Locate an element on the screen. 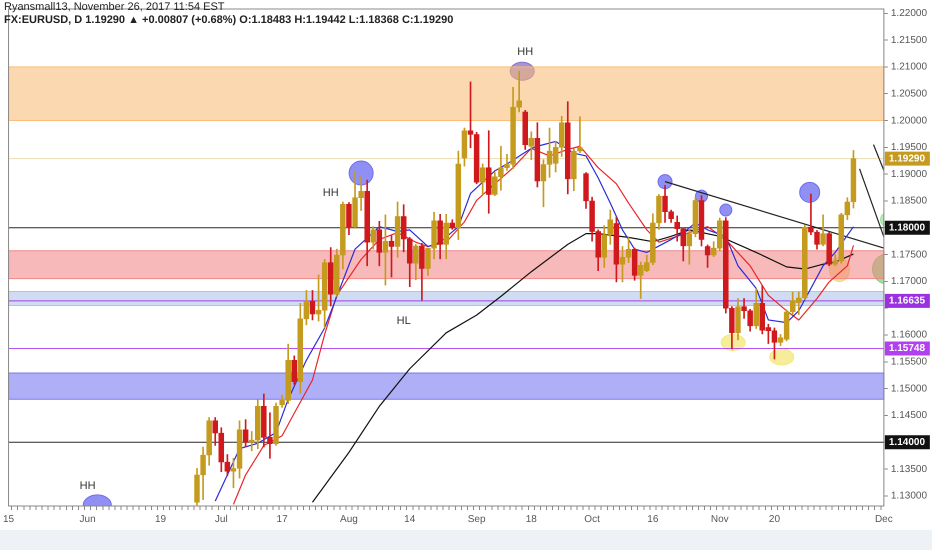  y-tick-label: 1.16000 is located at coordinates (909, 335).